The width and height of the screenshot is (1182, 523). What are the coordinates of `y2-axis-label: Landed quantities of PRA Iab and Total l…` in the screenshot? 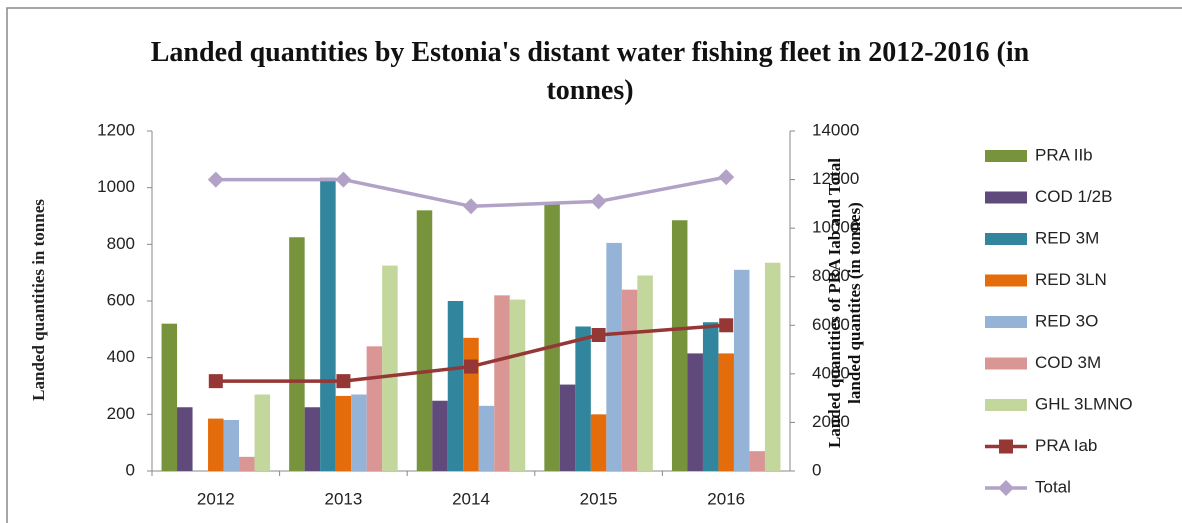 It's located at (844, 303).